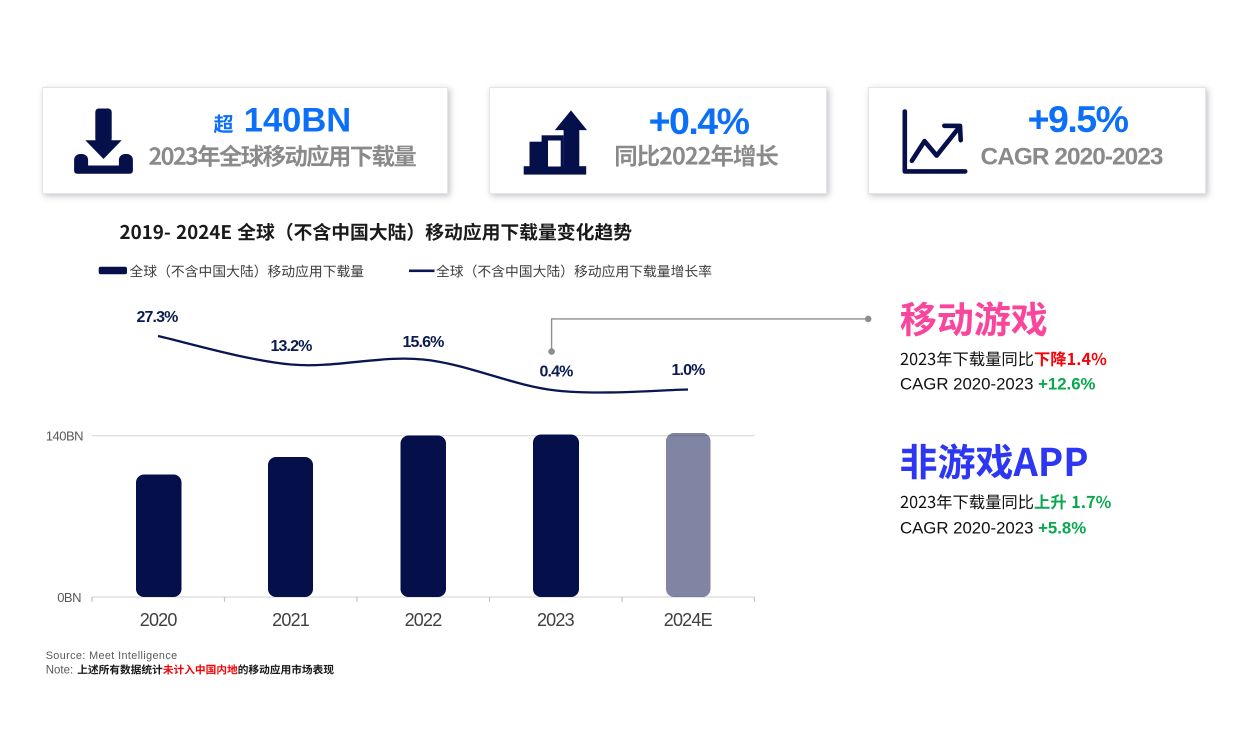 The height and width of the screenshot is (734, 1234). What do you see at coordinates (159, 620) in the screenshot?
I see `svg-text: 2020` at bounding box center [159, 620].